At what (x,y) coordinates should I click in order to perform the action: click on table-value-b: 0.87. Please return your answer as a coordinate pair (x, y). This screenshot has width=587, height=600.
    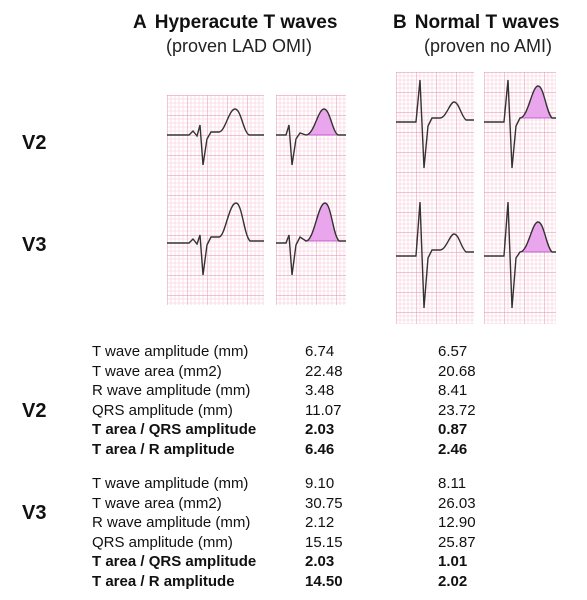
    Looking at the image, I should click on (453, 429).